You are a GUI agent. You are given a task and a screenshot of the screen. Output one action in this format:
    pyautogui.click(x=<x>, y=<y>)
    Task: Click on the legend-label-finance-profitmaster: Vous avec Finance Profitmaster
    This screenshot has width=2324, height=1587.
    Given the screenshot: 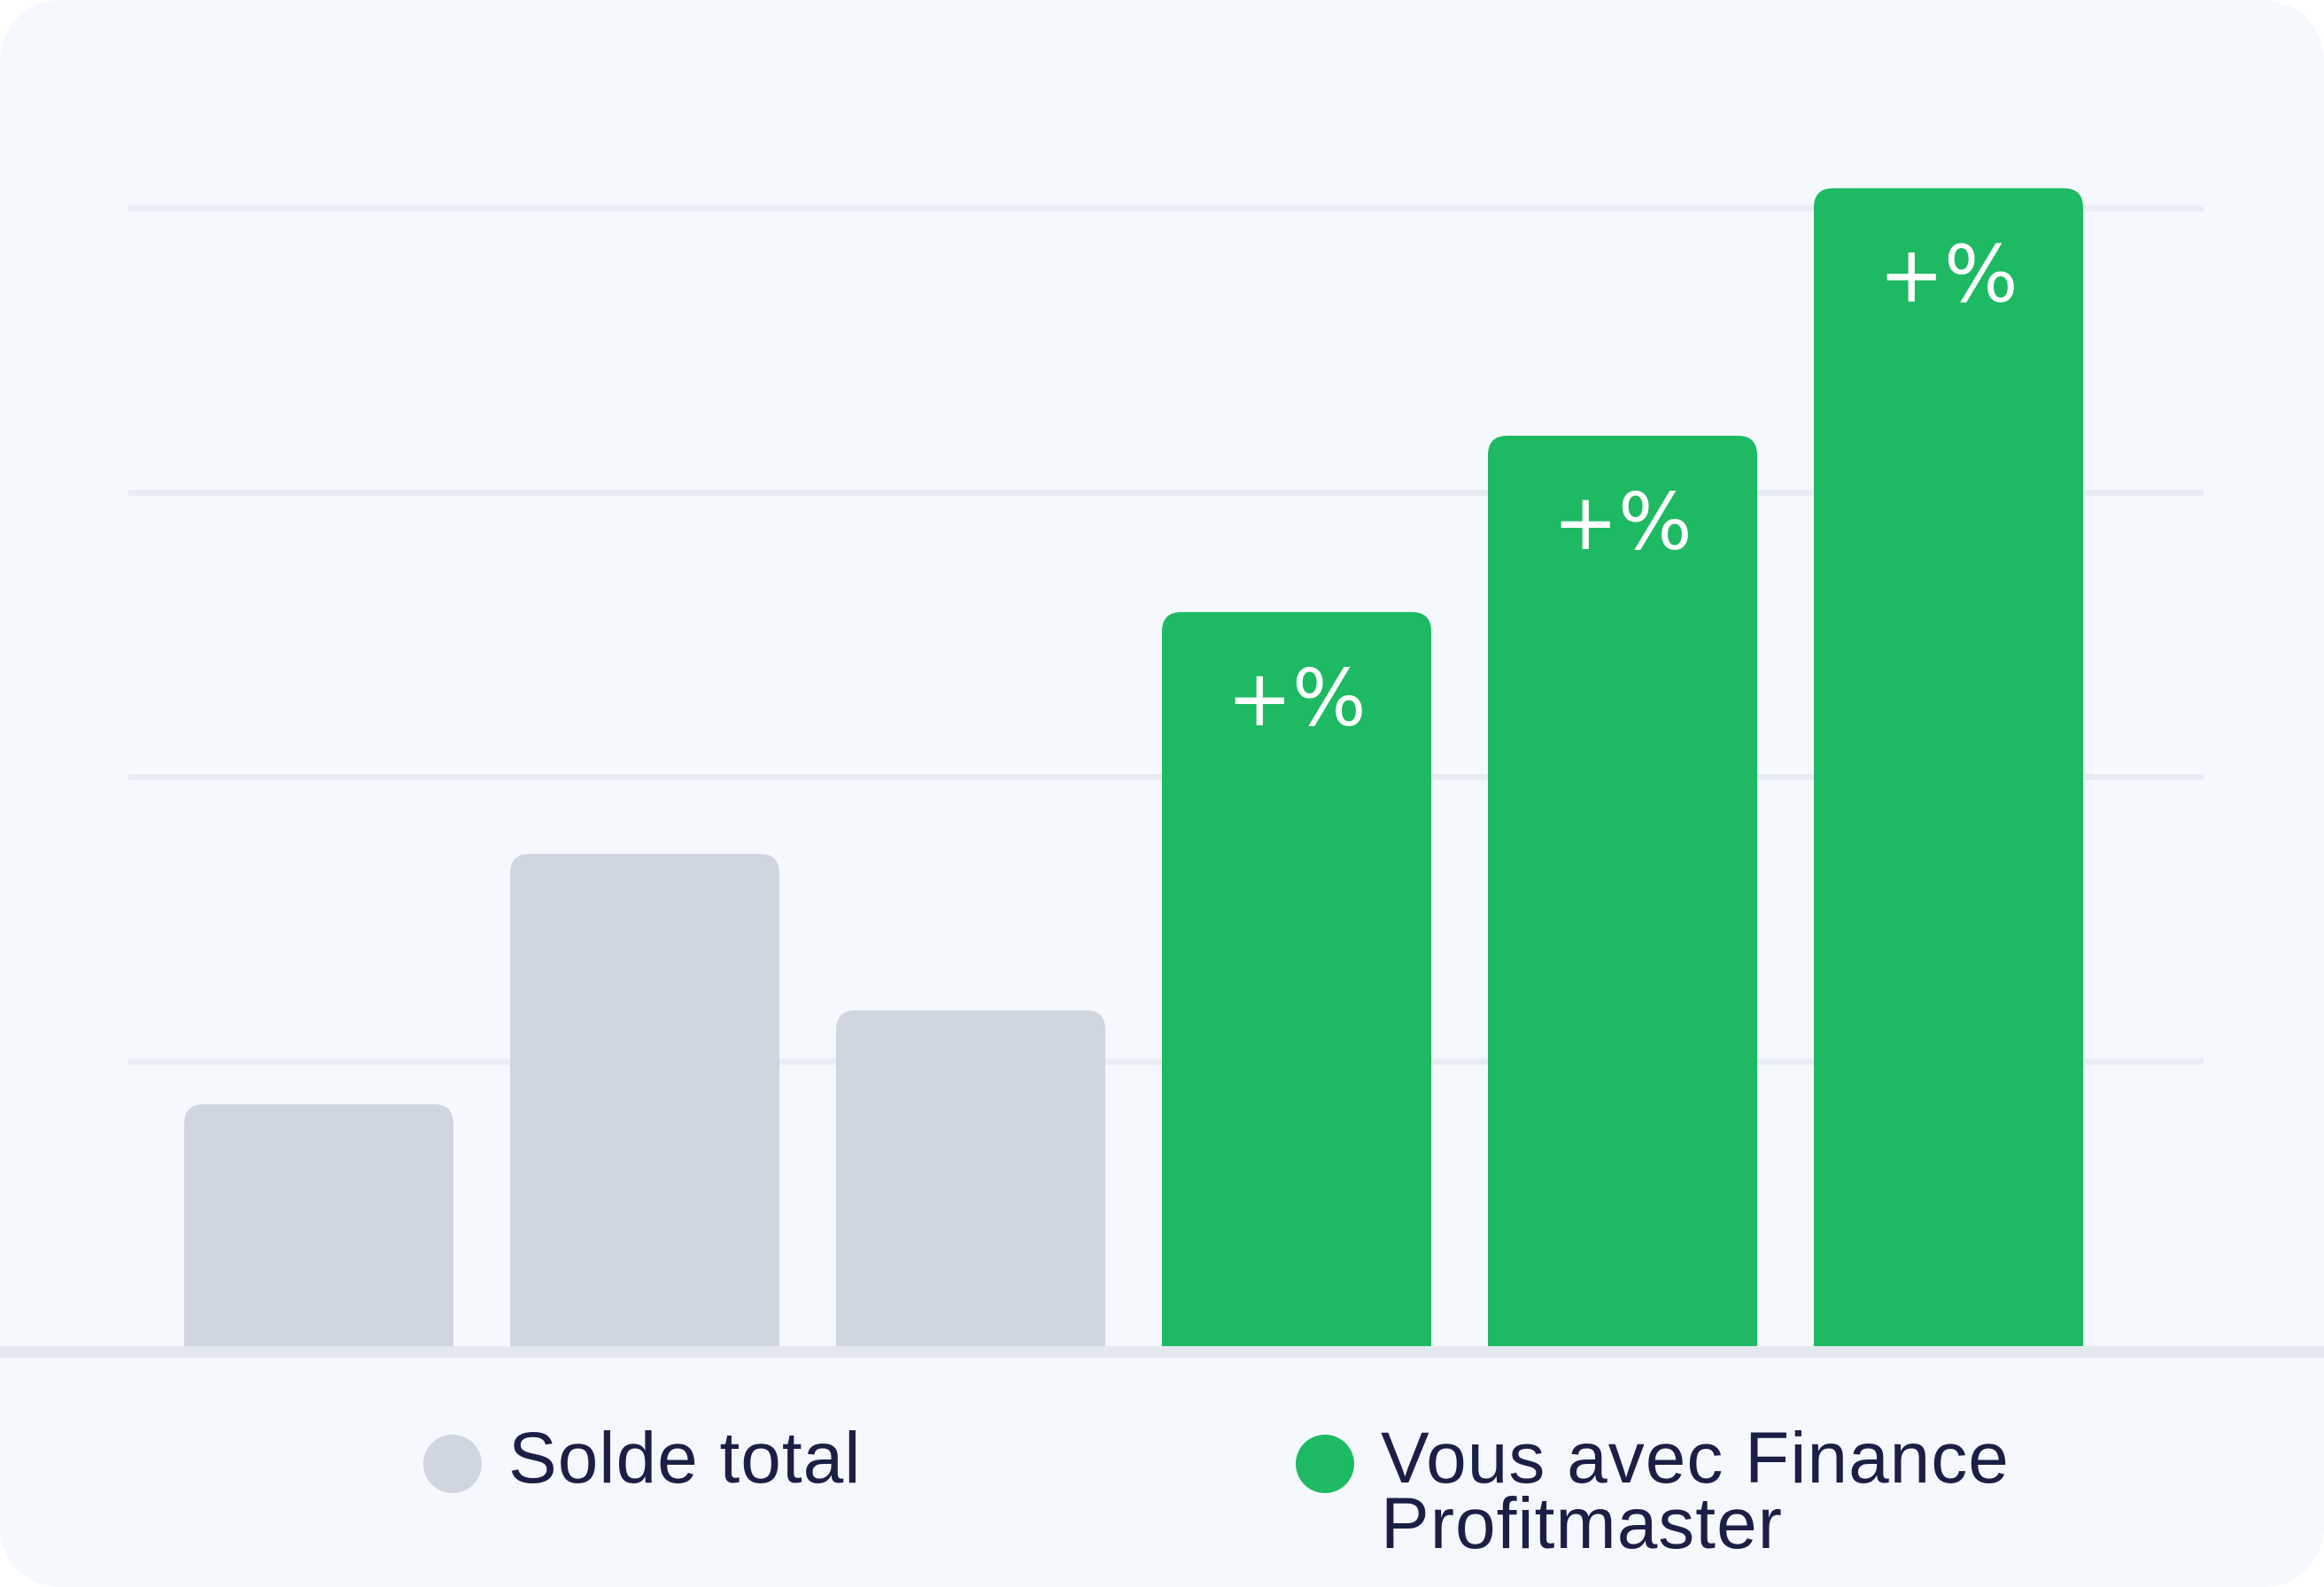 What is the action you would take?
    pyautogui.click(x=1695, y=1491)
    